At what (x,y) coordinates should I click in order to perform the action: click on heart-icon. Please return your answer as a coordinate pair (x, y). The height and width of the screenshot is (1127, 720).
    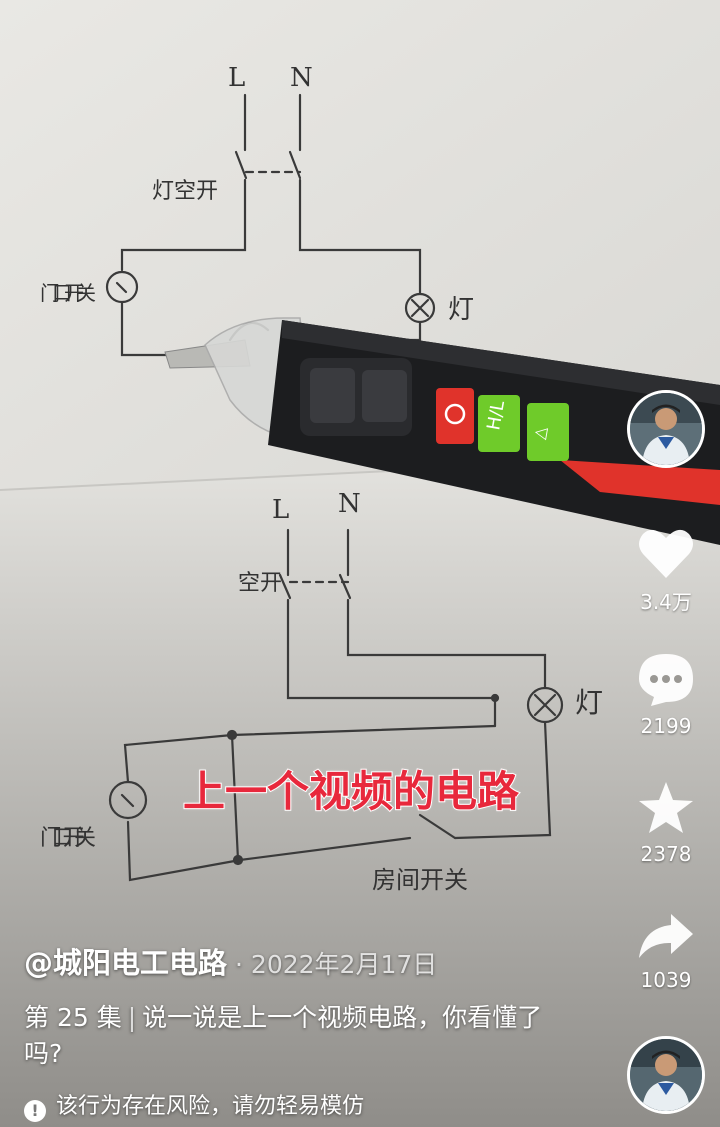
    Looking at the image, I should click on (666, 553).